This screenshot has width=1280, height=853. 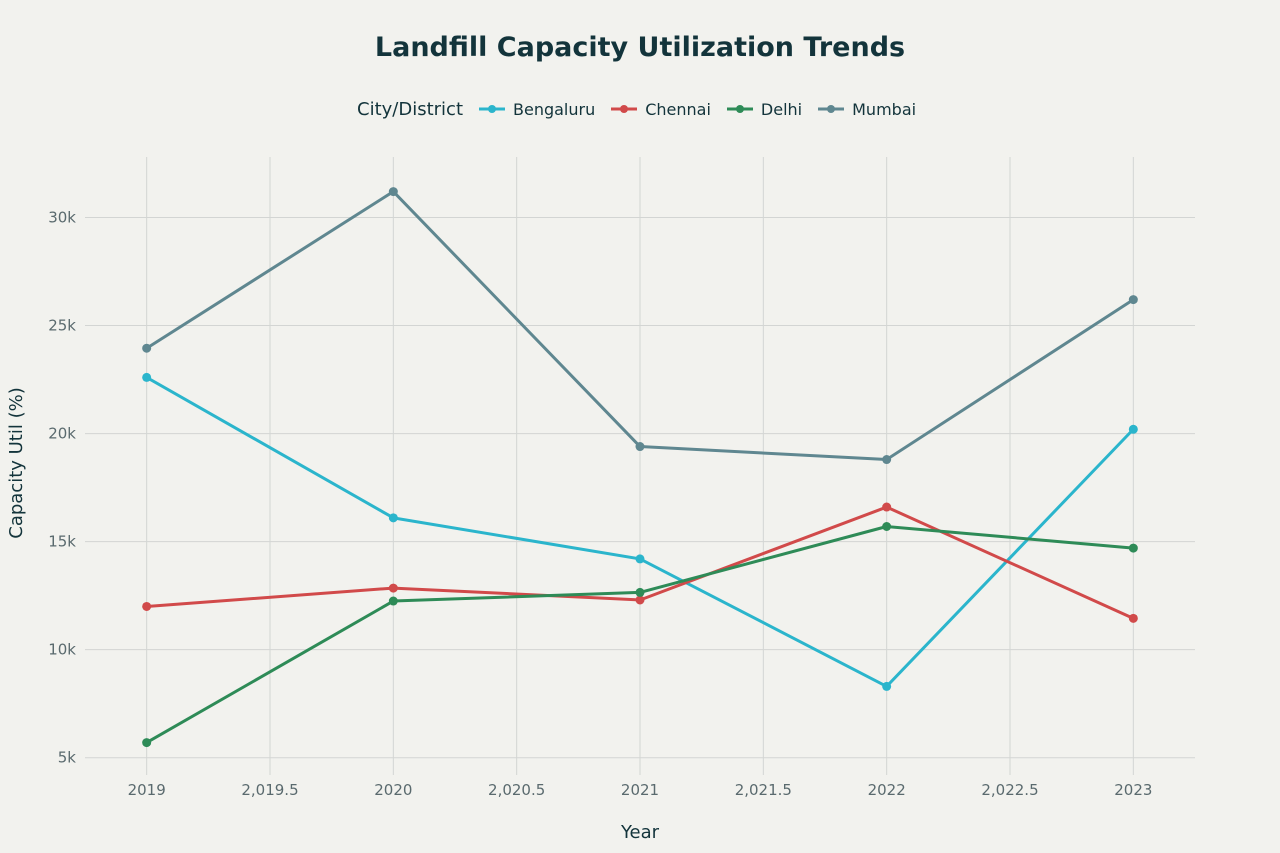 I want to click on legend-item-mumbai: Mumbai, so click(x=866, y=109).